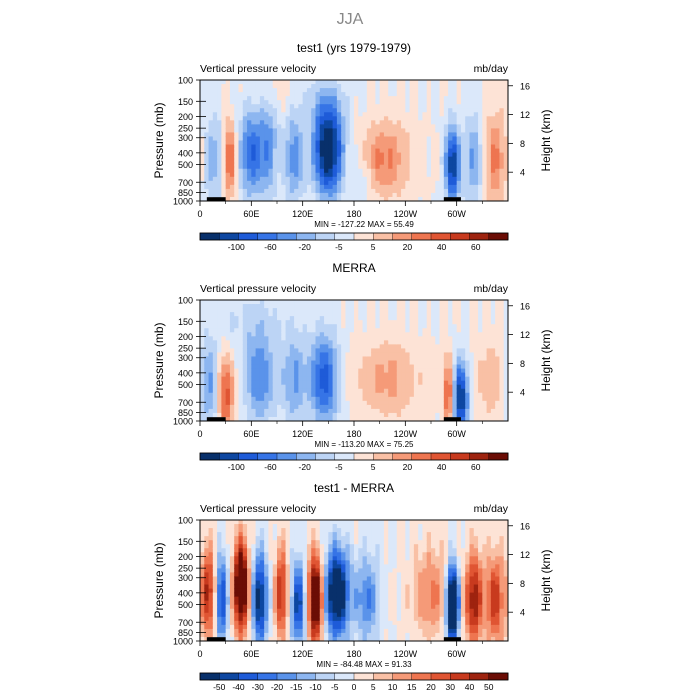 The height and width of the screenshot is (700, 700). Describe the element at coordinates (251, 214) in the screenshot. I see `x-tick-label: 60E` at that location.